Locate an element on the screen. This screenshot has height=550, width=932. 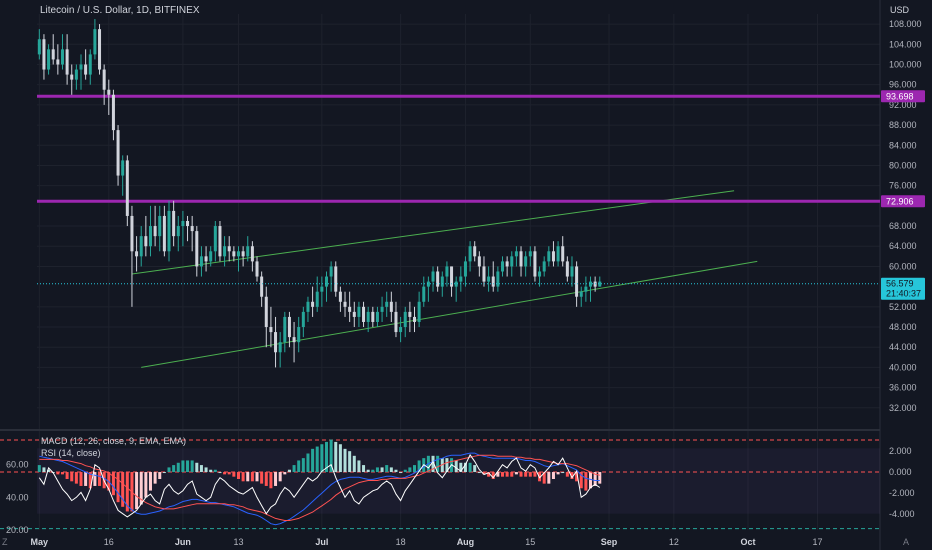
macd-line is located at coordinates (319, 489).